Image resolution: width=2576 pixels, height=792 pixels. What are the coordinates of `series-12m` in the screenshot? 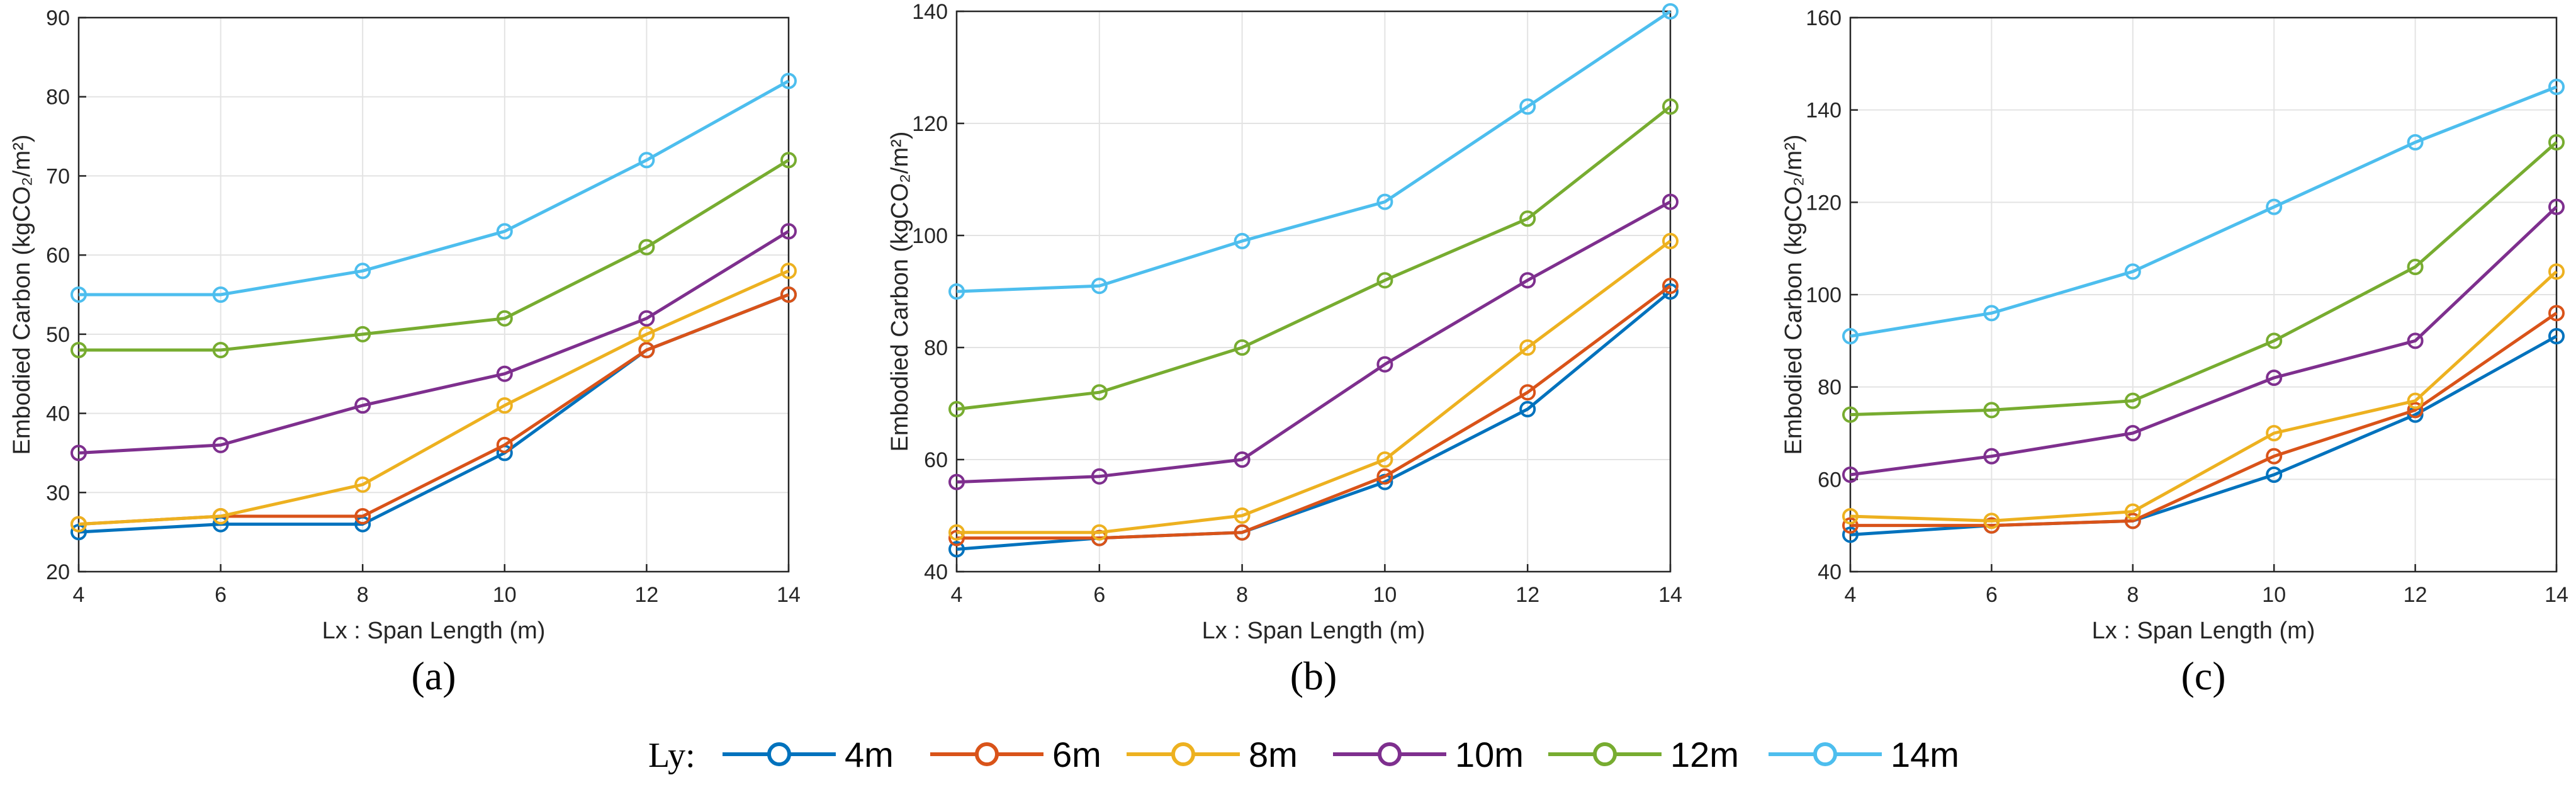 It's located at (433, 255).